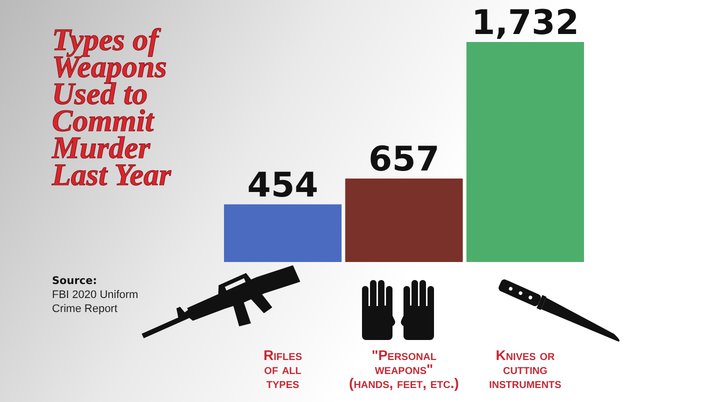 The height and width of the screenshot is (402, 720). I want to click on data-label: 454, so click(282, 185).